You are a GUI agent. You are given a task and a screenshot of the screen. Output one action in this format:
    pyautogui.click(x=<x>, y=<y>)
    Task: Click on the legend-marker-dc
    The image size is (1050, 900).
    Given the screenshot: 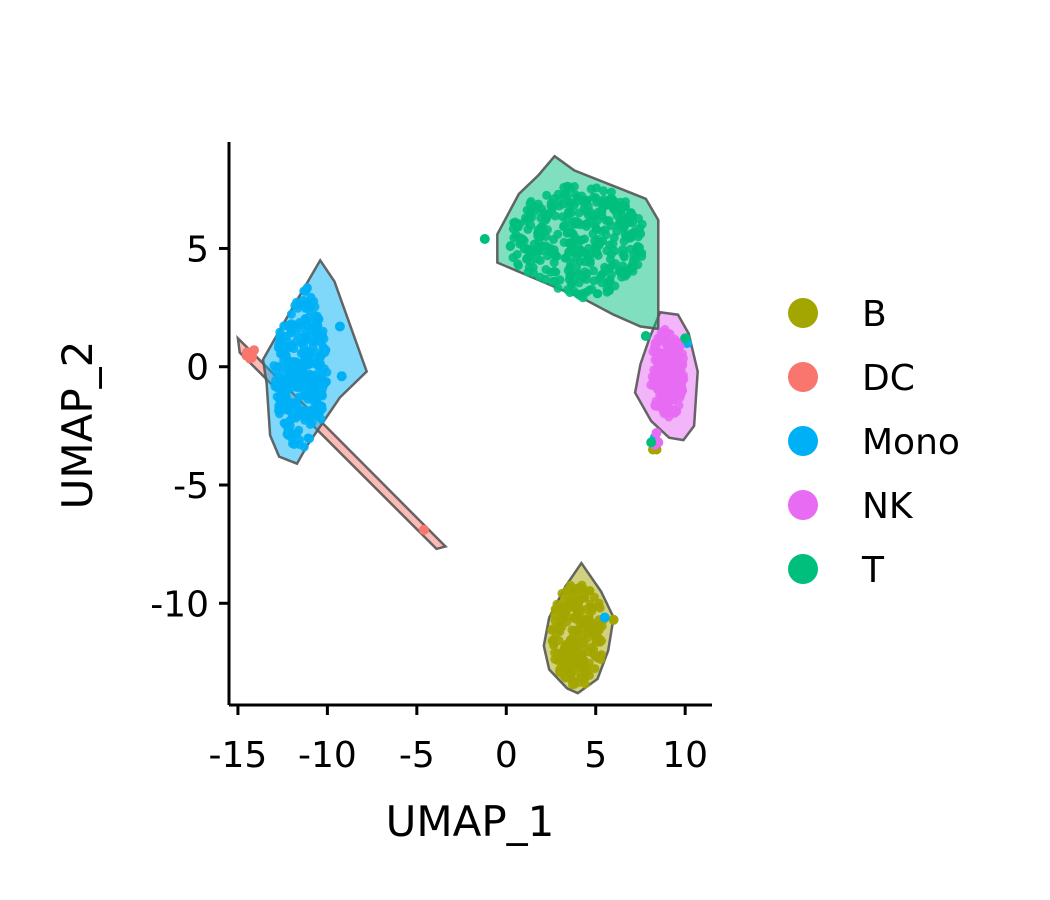 What is the action you would take?
    pyautogui.click(x=803, y=377)
    